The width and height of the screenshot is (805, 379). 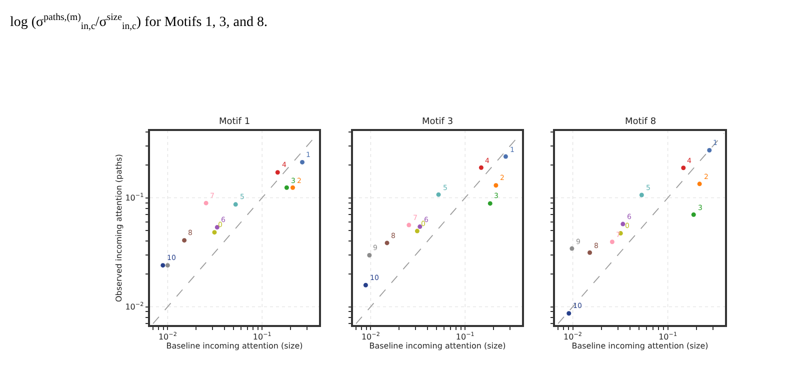 I want to click on chart-title: Motif 8, so click(x=640, y=122).